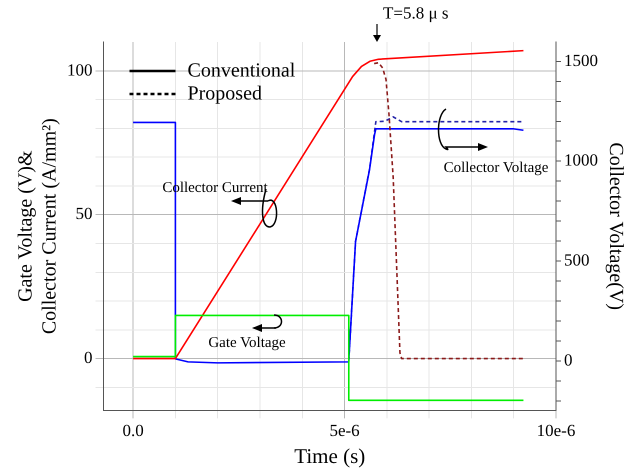 Image resolution: width=633 pixels, height=470 pixels. I want to click on x-tick-label: 5e-6, so click(344, 430).